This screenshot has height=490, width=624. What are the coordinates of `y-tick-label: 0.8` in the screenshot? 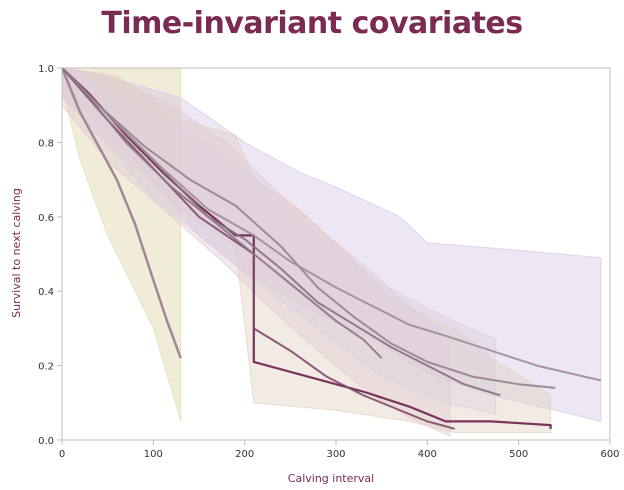 It's located at (46, 143).